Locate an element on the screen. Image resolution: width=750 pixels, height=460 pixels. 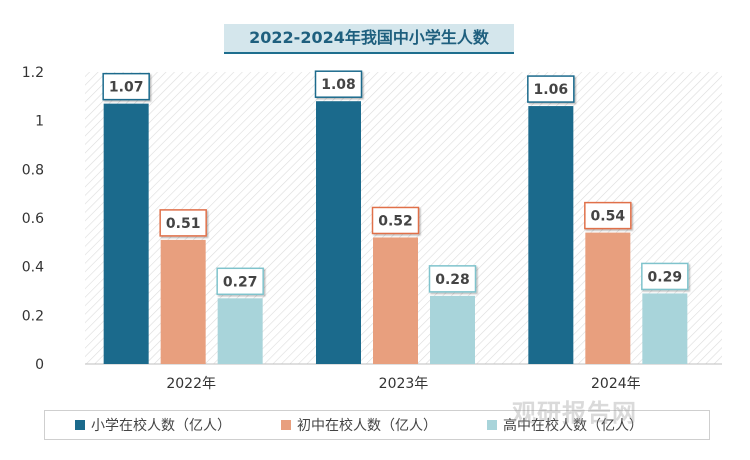
x-tick-label: 2024年 is located at coordinates (616, 384).